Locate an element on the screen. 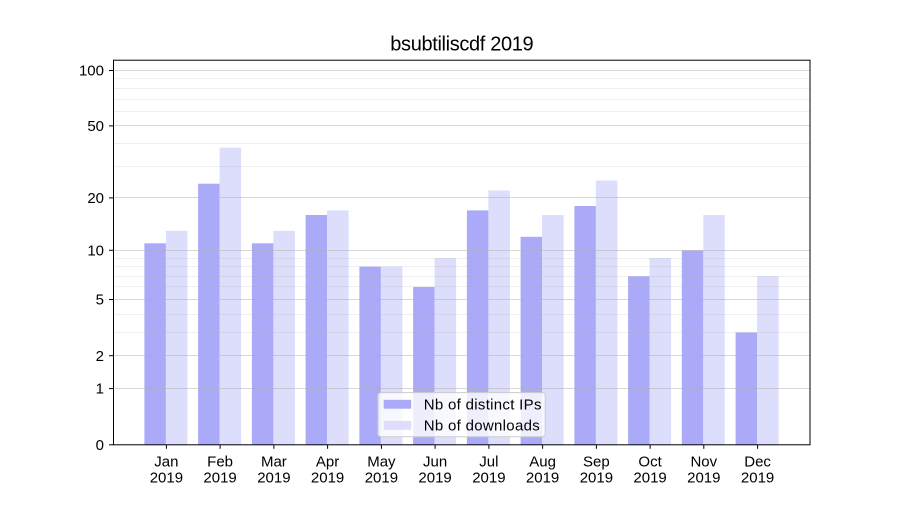 The width and height of the screenshot is (900, 505). svg-text: Oct is located at coordinates (650, 462).